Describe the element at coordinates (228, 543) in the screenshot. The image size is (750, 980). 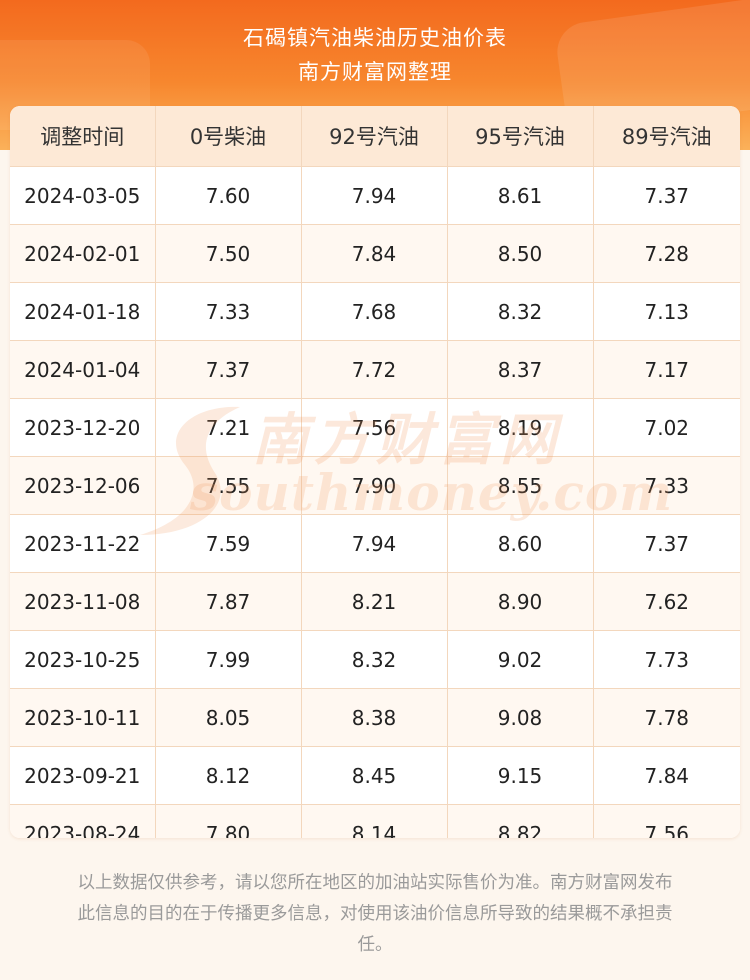
I see `cell-diesel-0: 7.59` at that location.